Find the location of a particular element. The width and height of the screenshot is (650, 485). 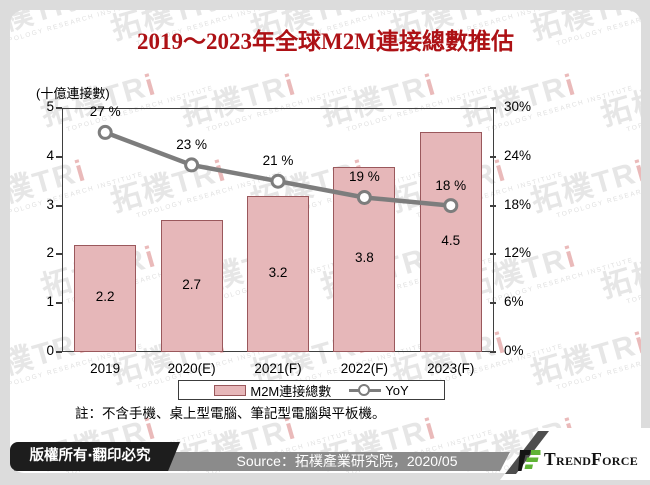

y-tick-label-right: 0% is located at coordinates (514, 350).